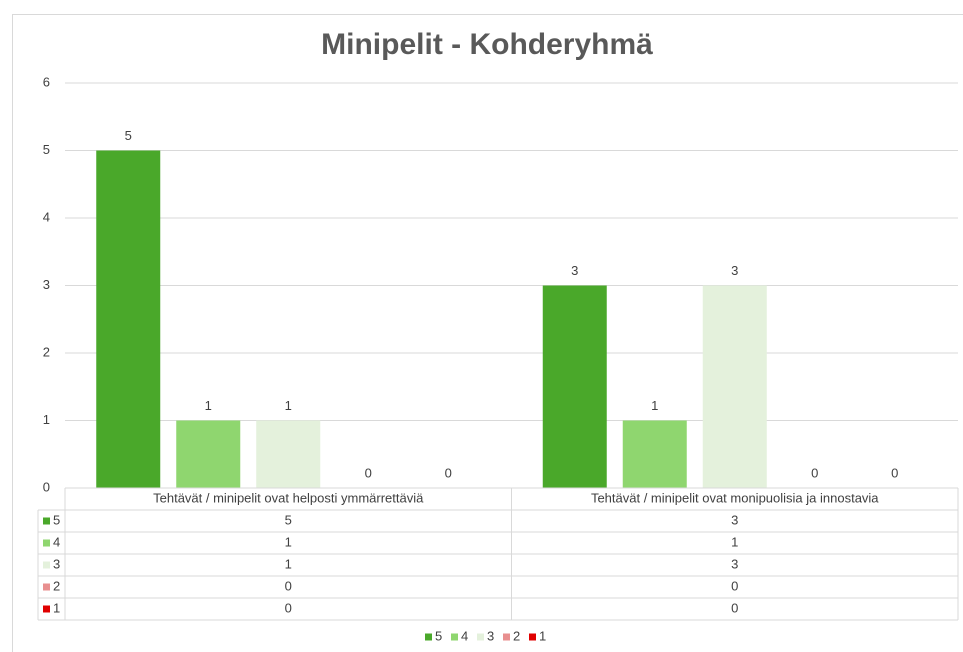  I want to click on table-series-name: 1, so click(56, 607).